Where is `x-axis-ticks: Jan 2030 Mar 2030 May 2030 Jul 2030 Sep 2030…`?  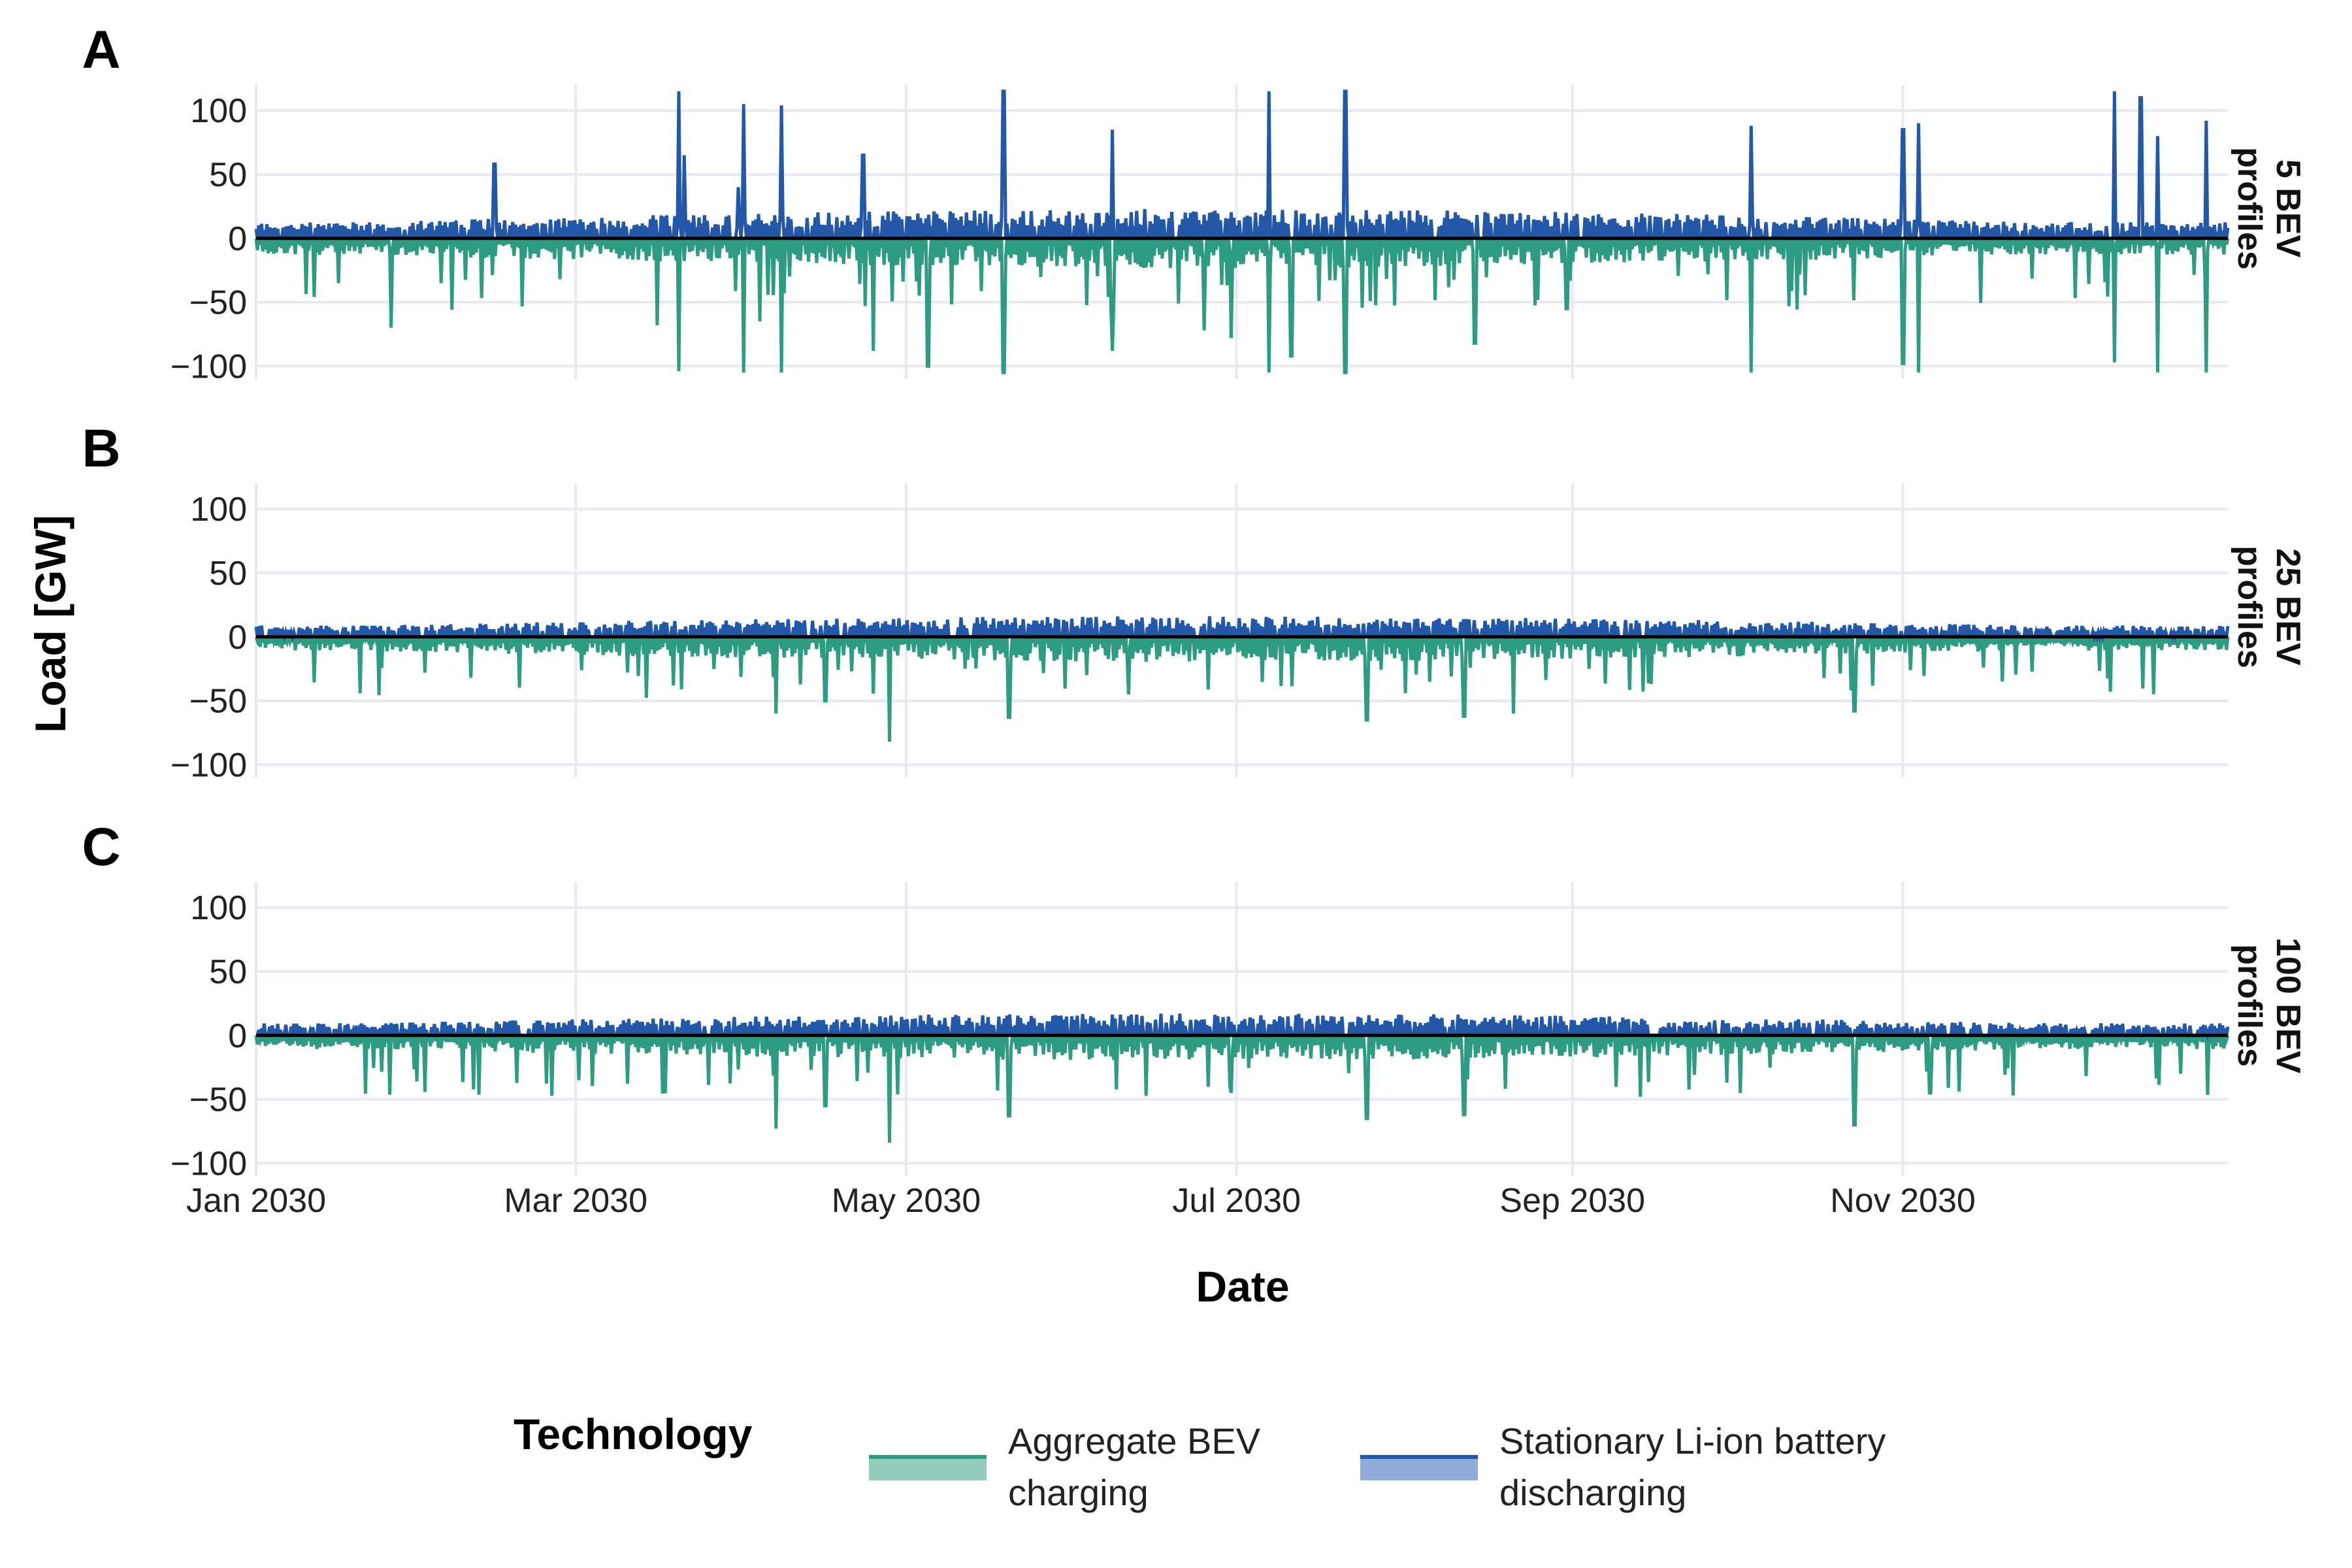
x-axis-ticks: Jan 2030 Mar 2030 May 2030 Jul 2030 Sep 2030… is located at coordinates (1081, 1201).